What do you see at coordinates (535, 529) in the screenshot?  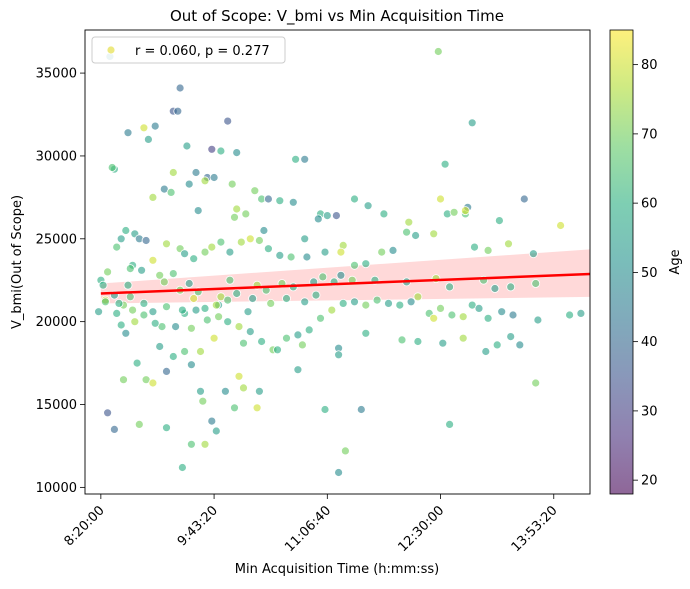 I see `x-tick-label: 13:53:20` at bounding box center [535, 529].